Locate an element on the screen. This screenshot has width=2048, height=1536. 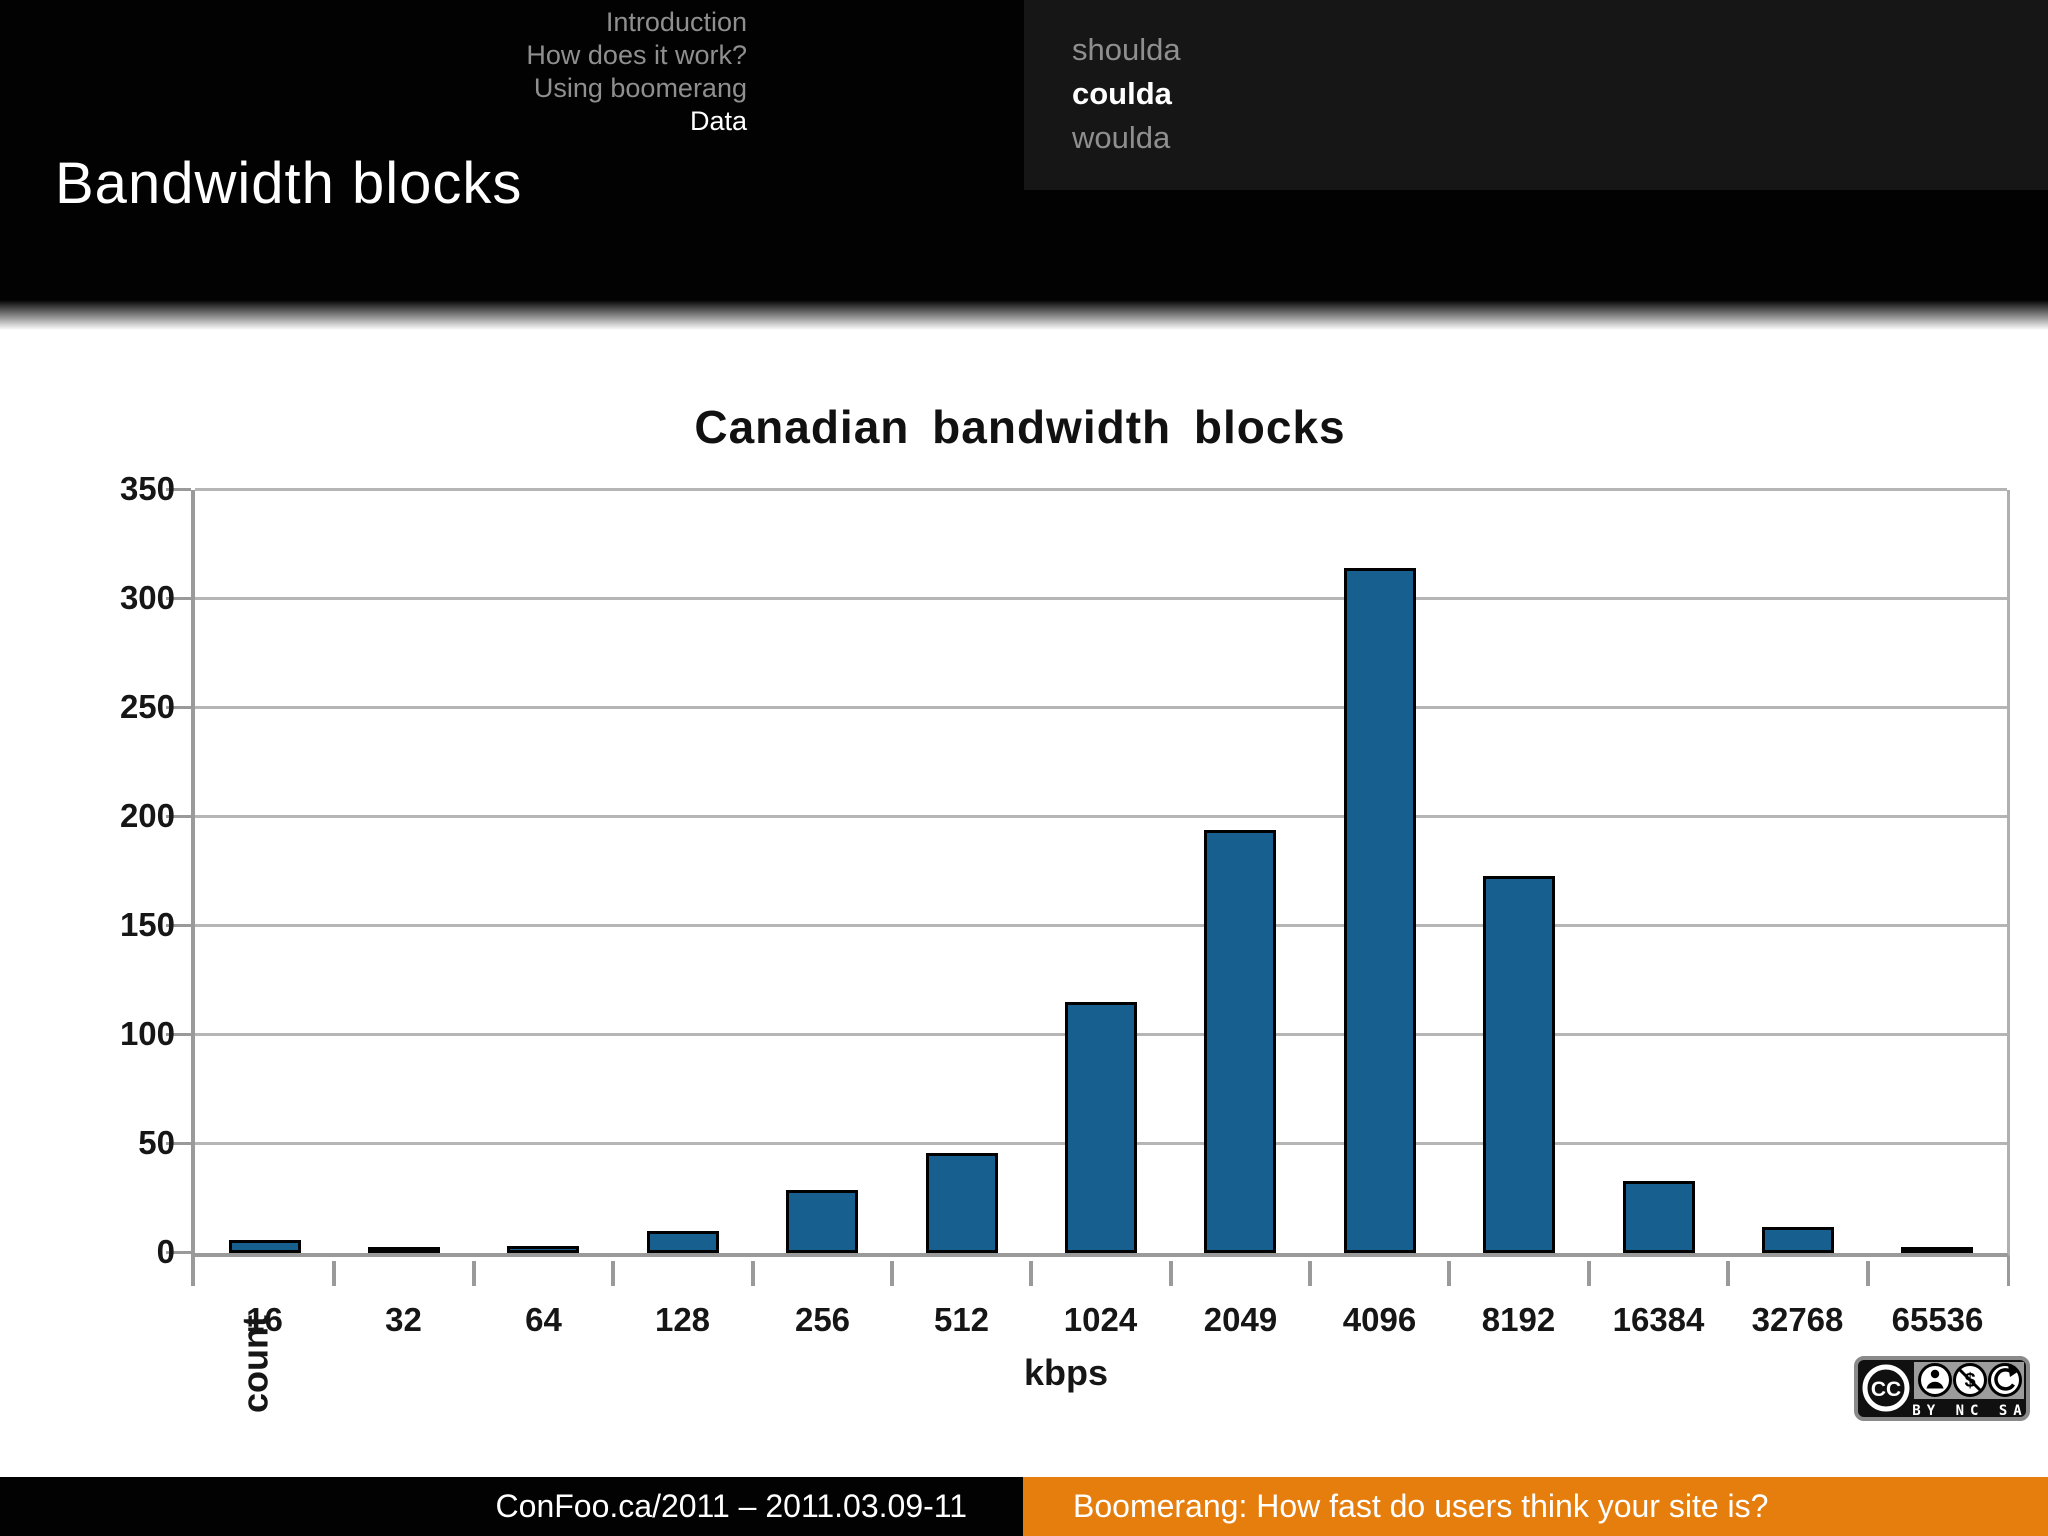
y-tick-label: 0 is located at coordinates (165, 1251).